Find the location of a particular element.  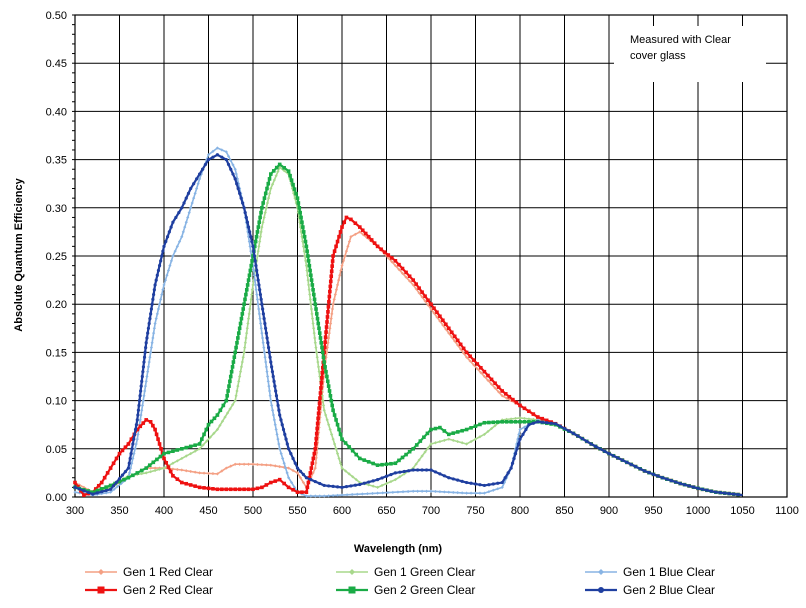

y-tick-label: 0.05 is located at coordinates (56, 450).